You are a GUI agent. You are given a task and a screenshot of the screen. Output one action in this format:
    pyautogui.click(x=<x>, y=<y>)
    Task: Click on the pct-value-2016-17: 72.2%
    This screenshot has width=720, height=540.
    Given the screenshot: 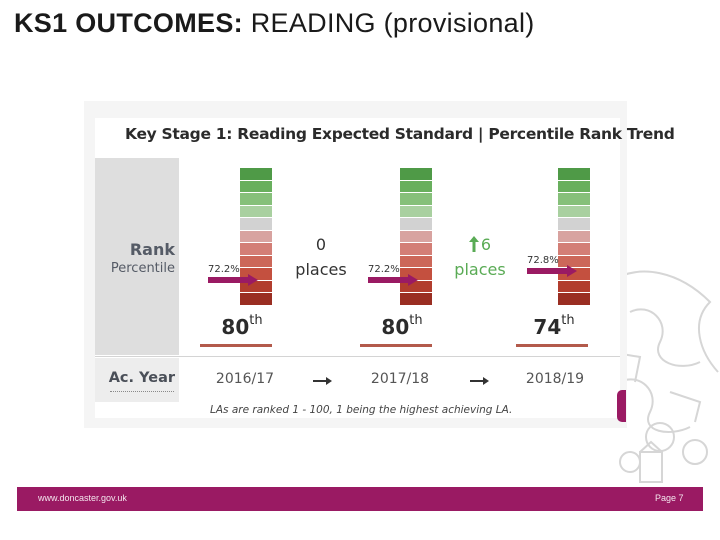 What is the action you would take?
    pyautogui.click(x=224, y=269)
    